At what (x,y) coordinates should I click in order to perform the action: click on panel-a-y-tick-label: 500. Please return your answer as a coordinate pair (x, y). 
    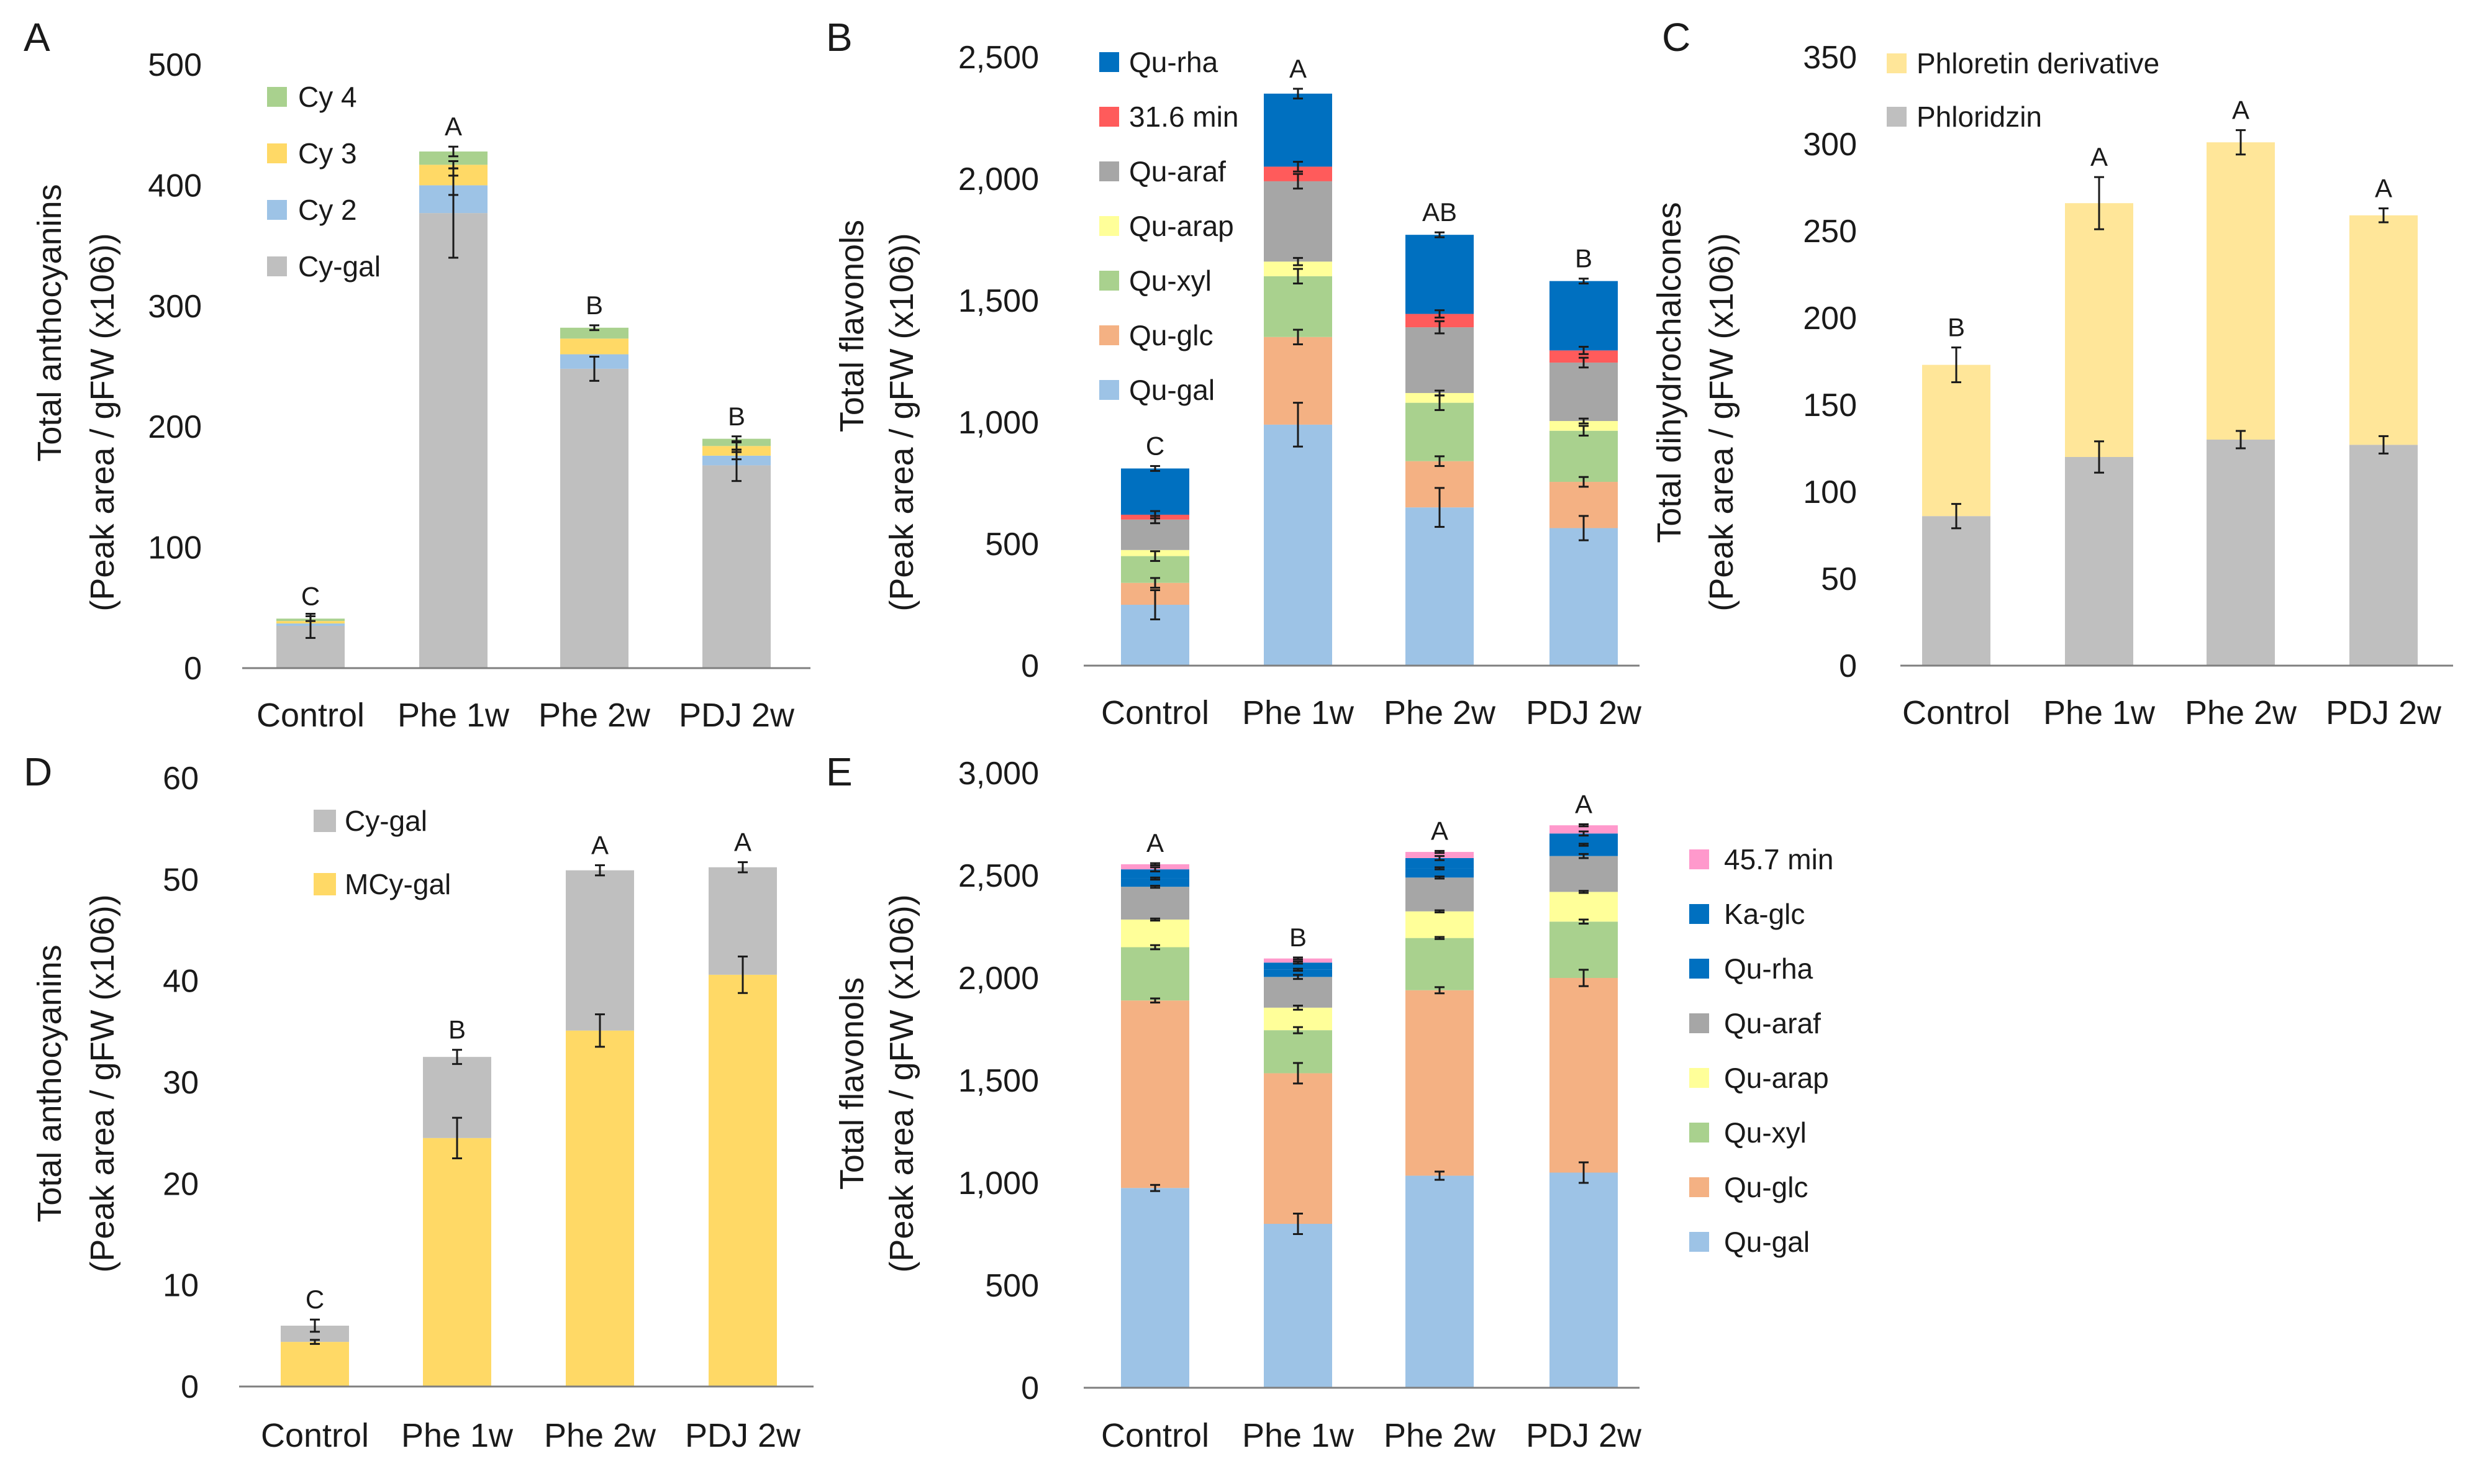
    Looking at the image, I should click on (175, 65).